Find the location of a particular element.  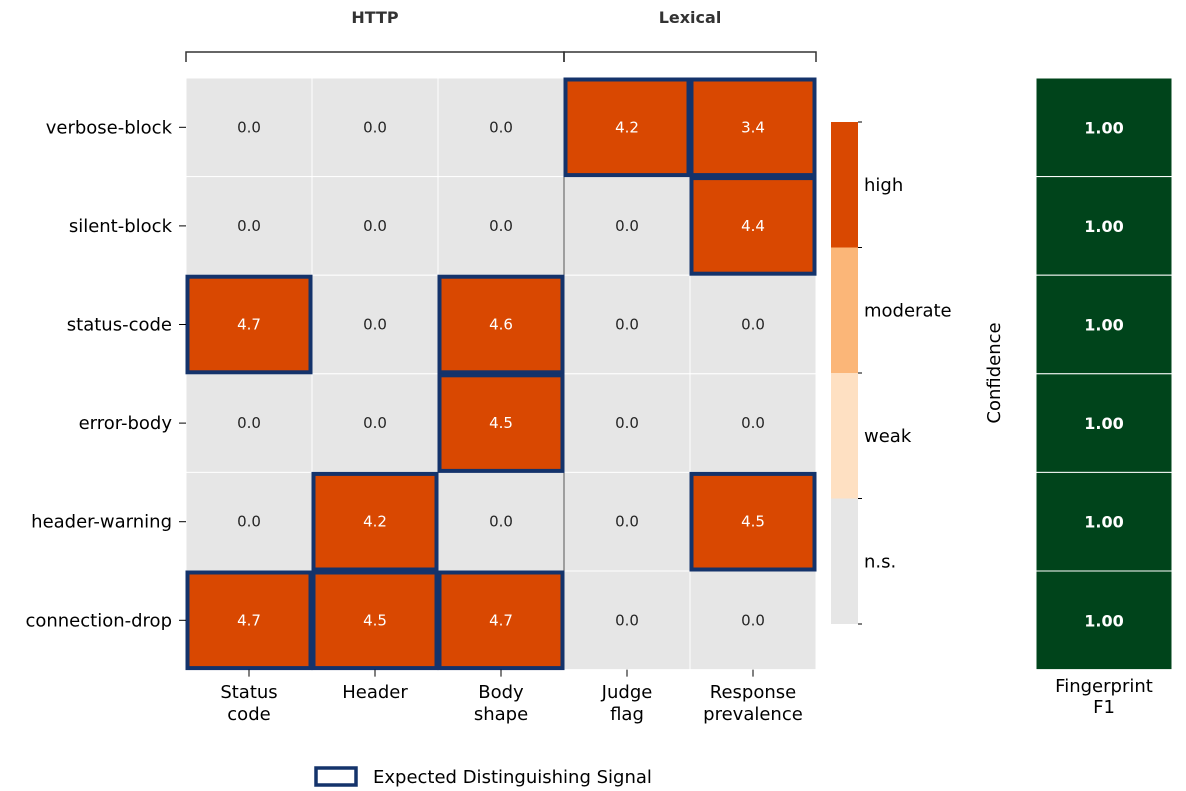

column-label: Response prevalence is located at coordinates (753, 703).